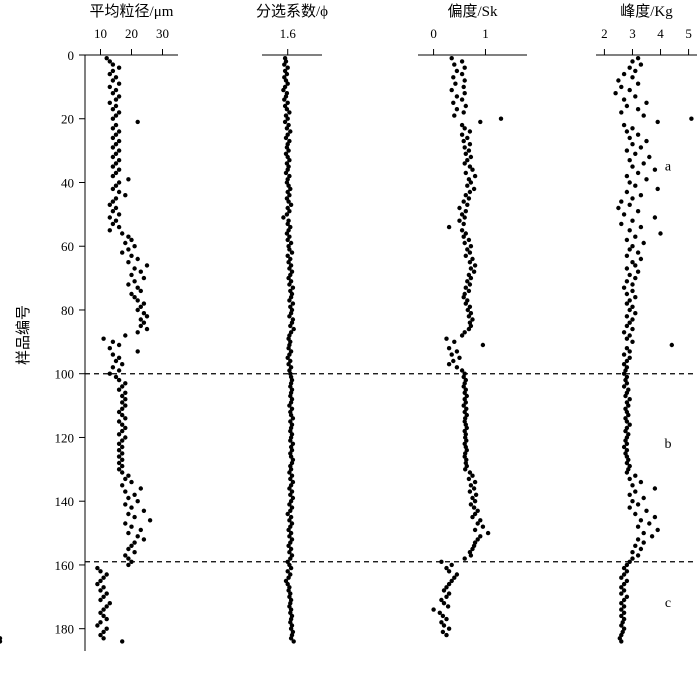 This screenshot has width=700, height=673. I want to click on y-tick-label: 80, so click(67, 310).